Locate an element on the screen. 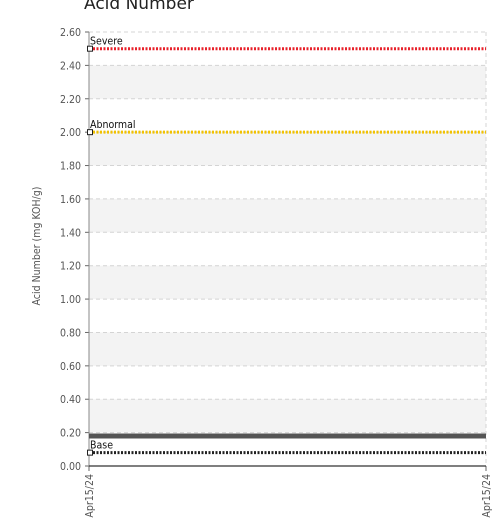  base-marker is located at coordinates (90, 452).